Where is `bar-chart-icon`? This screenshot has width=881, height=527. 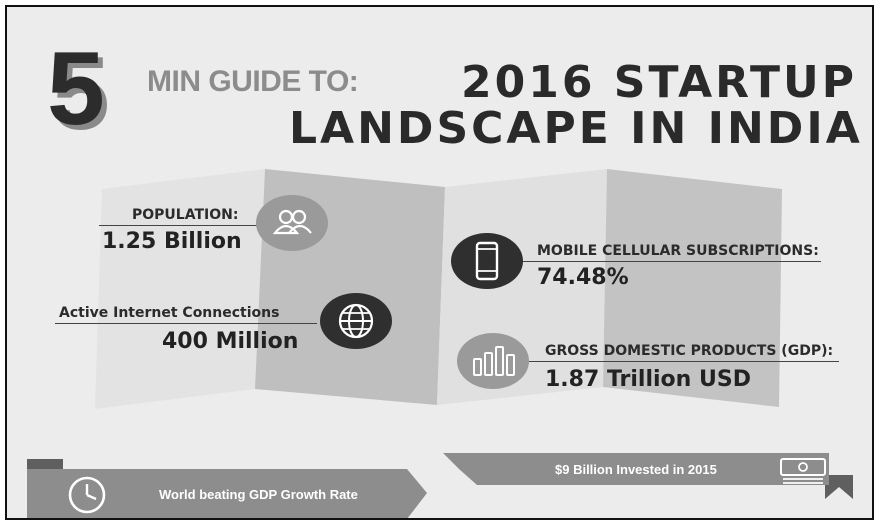 bar-chart-icon is located at coordinates (493, 361).